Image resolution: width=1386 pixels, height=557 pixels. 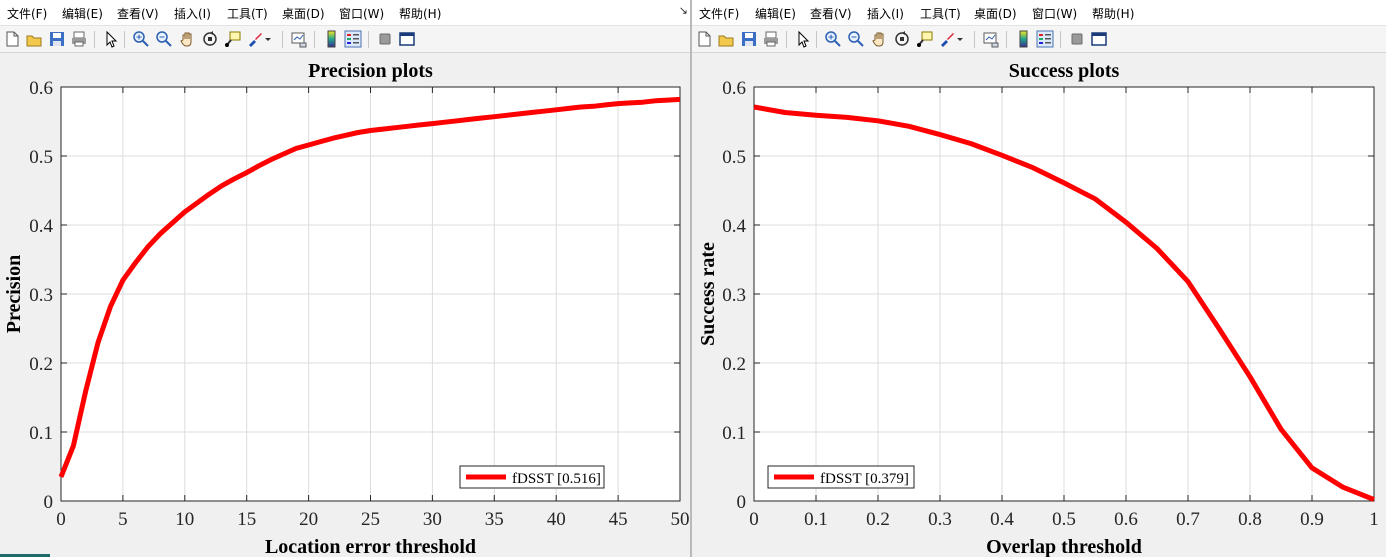 What do you see at coordinates (41, 226) in the screenshot?
I see `y-tick-label: 0.4` at bounding box center [41, 226].